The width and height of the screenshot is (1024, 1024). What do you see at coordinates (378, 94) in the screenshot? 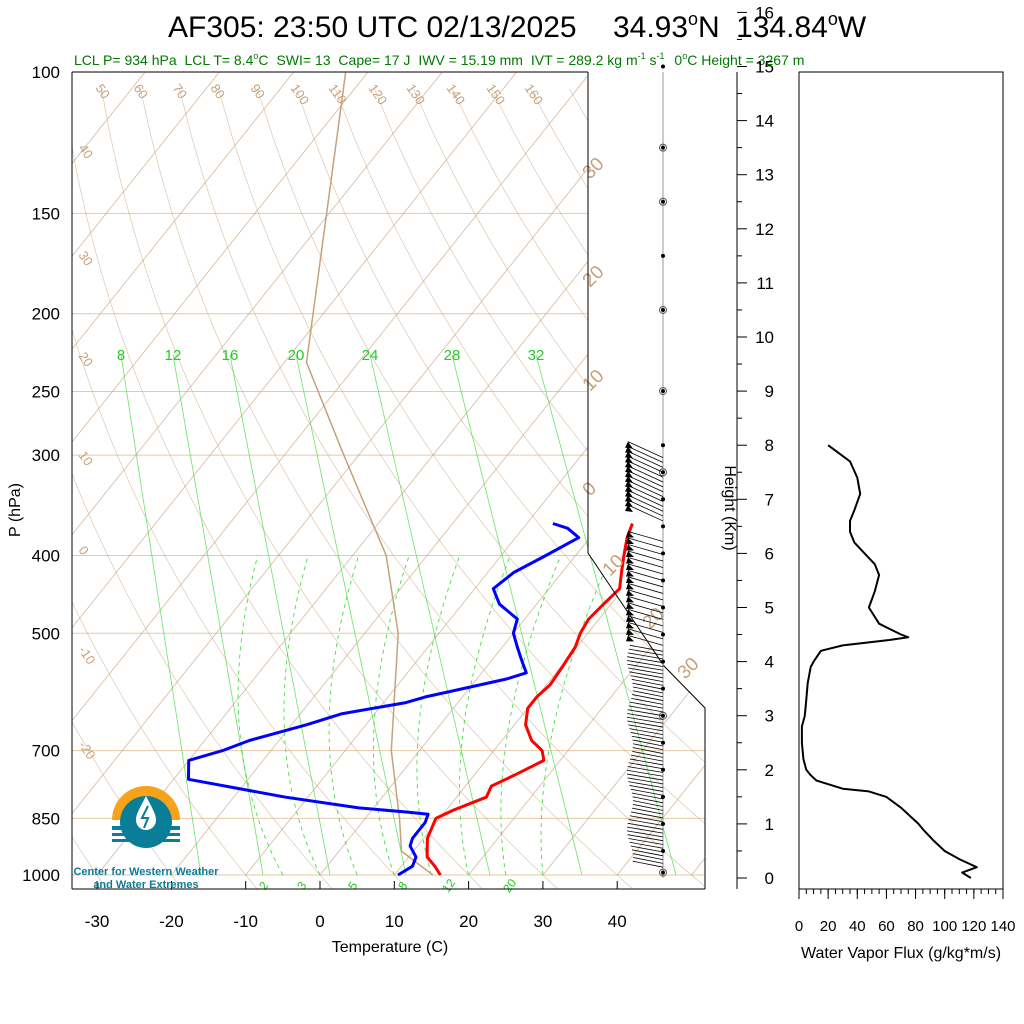
I see `isotherm-top-label: 120` at bounding box center [378, 94].